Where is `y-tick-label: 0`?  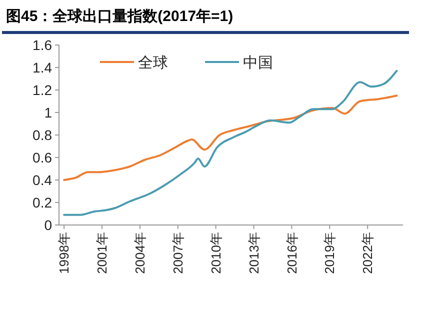 y-tick-label: 0 is located at coordinates (48, 224).